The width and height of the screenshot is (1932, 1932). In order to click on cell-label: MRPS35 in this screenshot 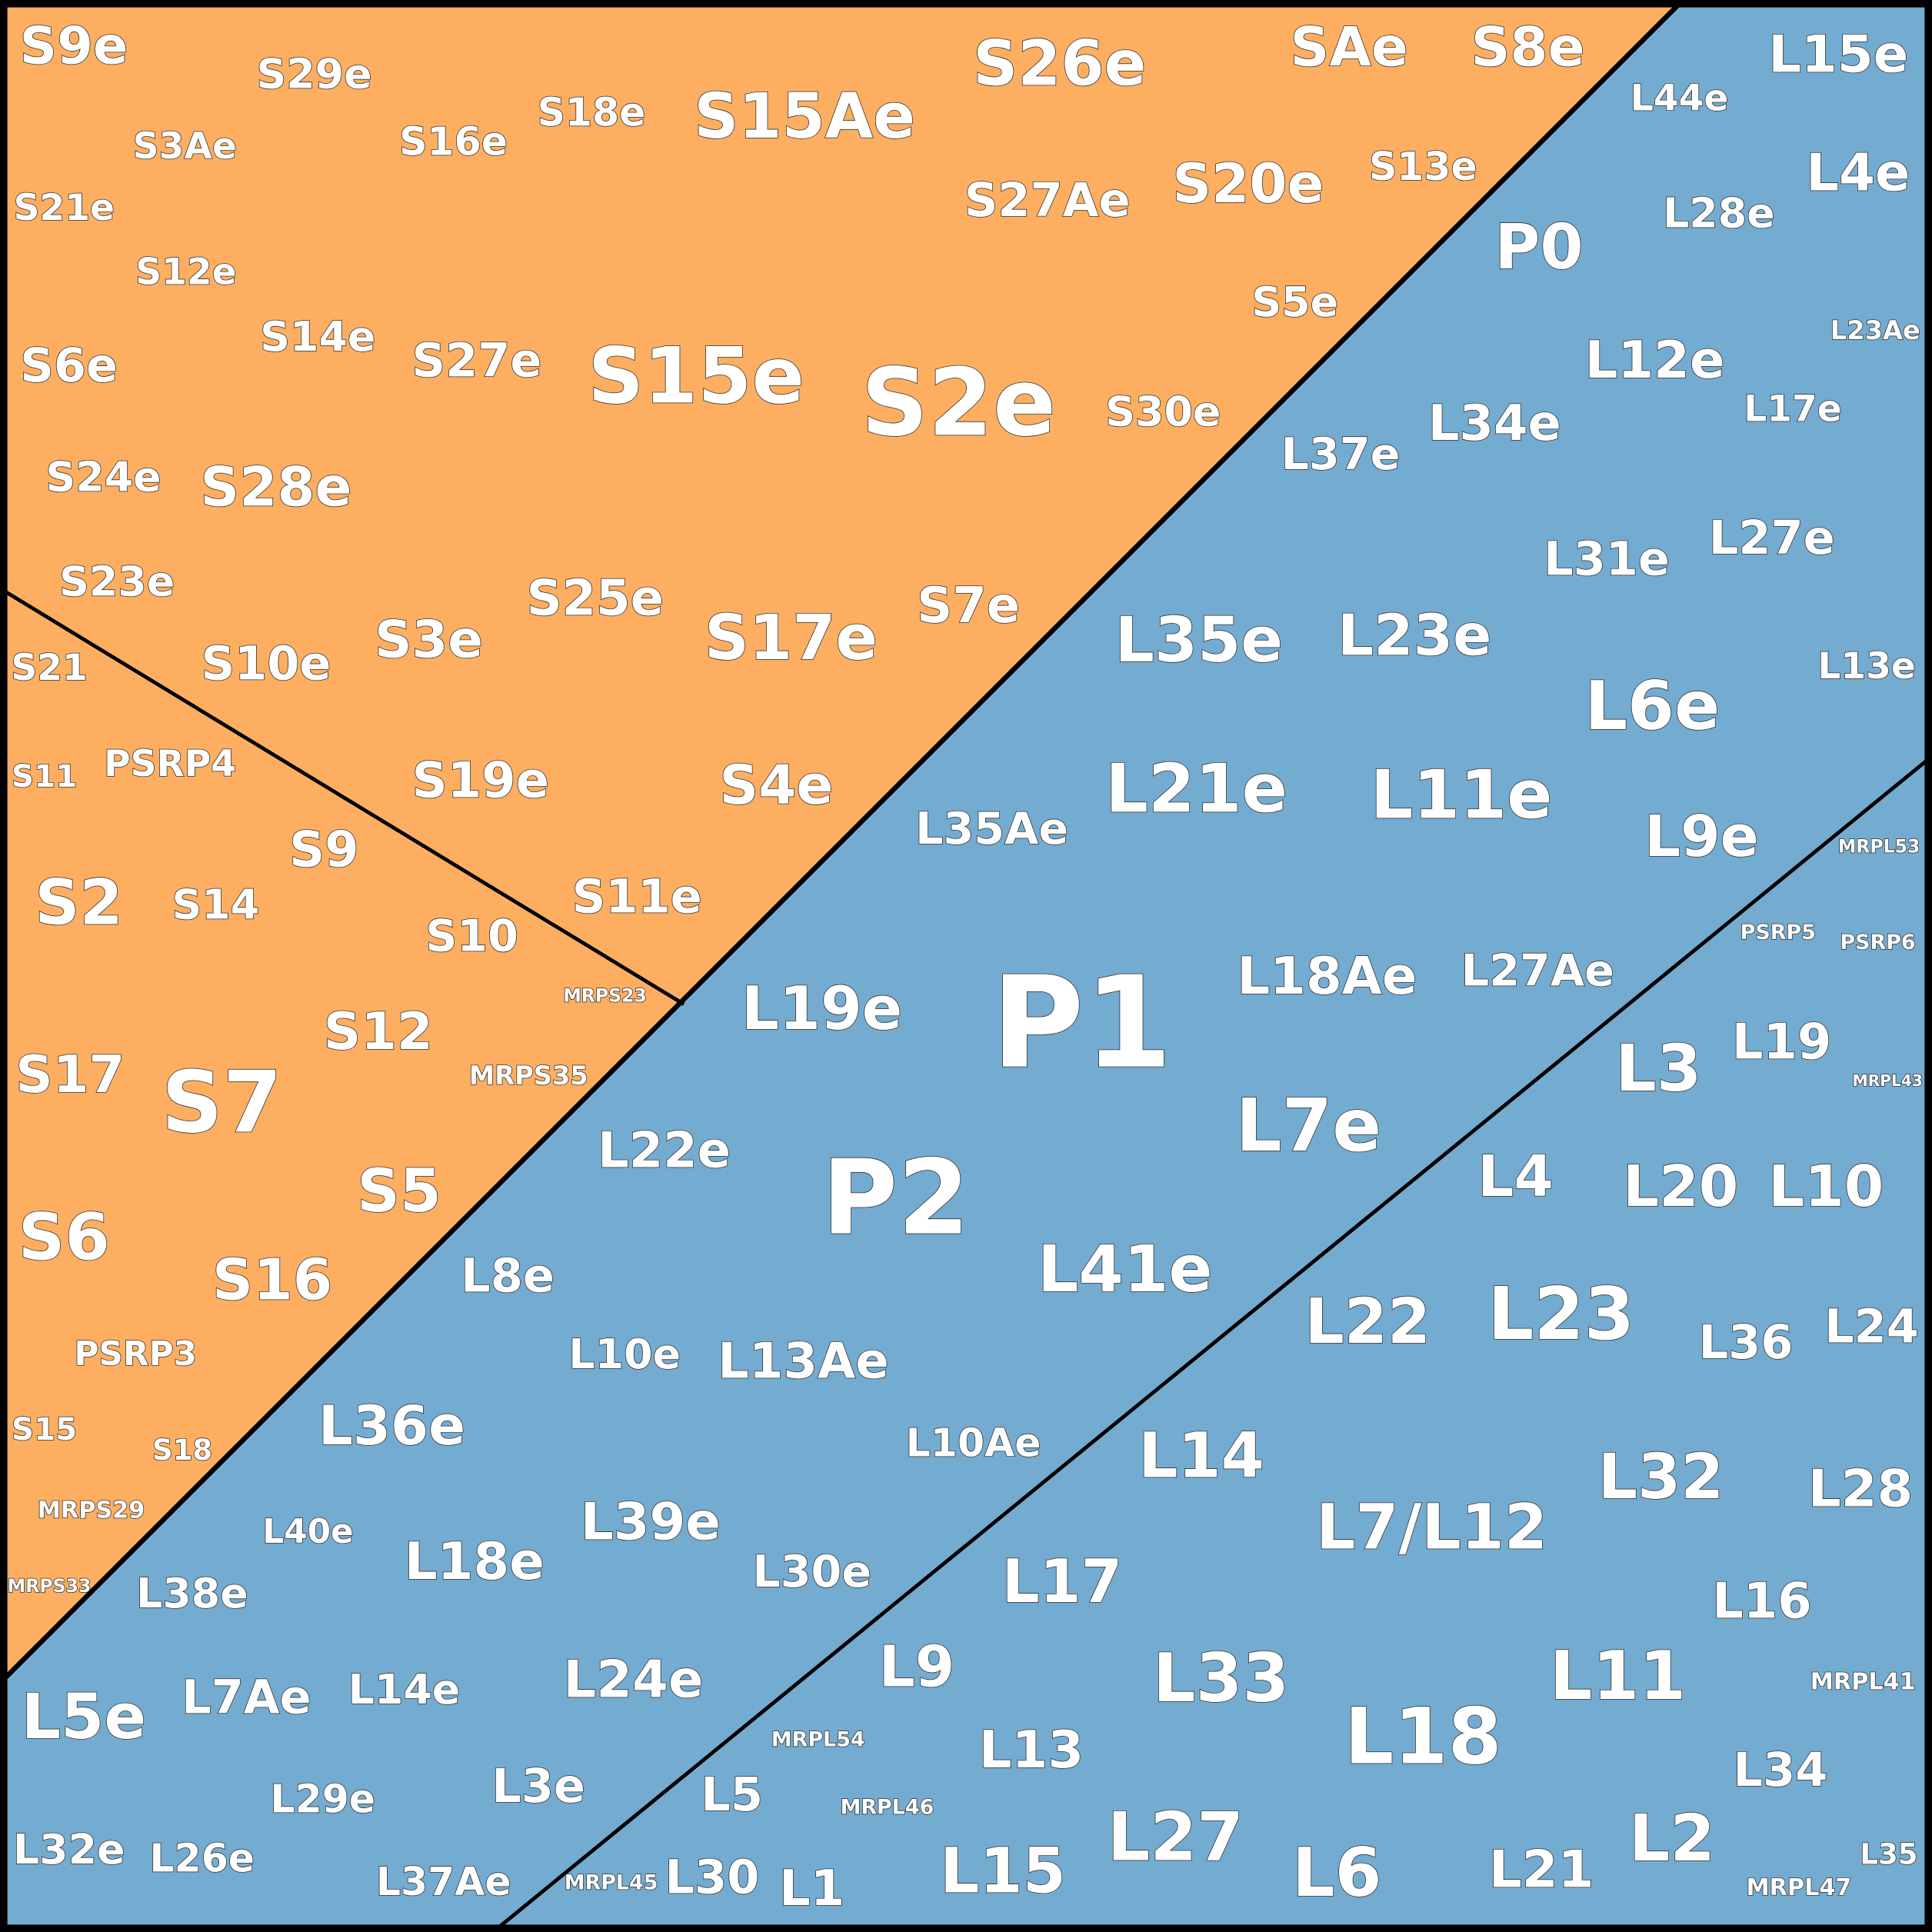, I will do `click(528, 1076)`.